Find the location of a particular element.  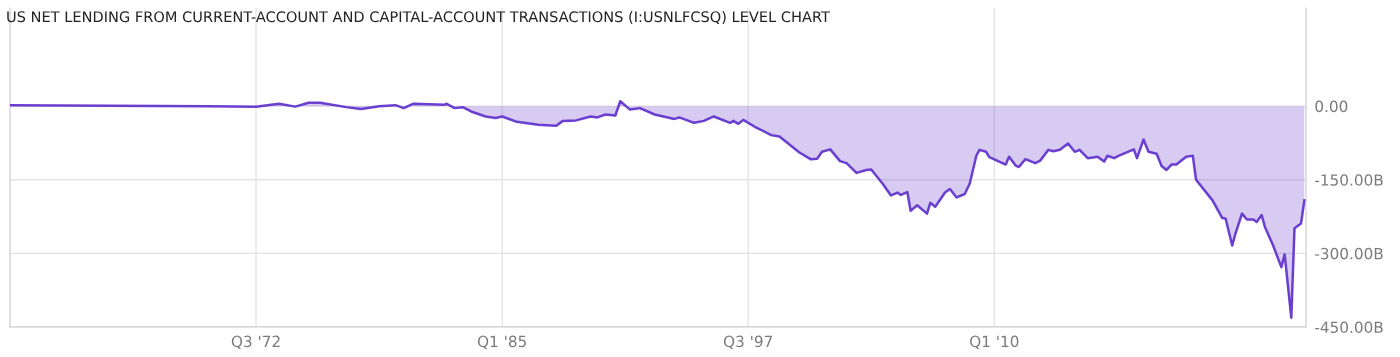

x-tick-label: Q1 '85 is located at coordinates (501, 342).